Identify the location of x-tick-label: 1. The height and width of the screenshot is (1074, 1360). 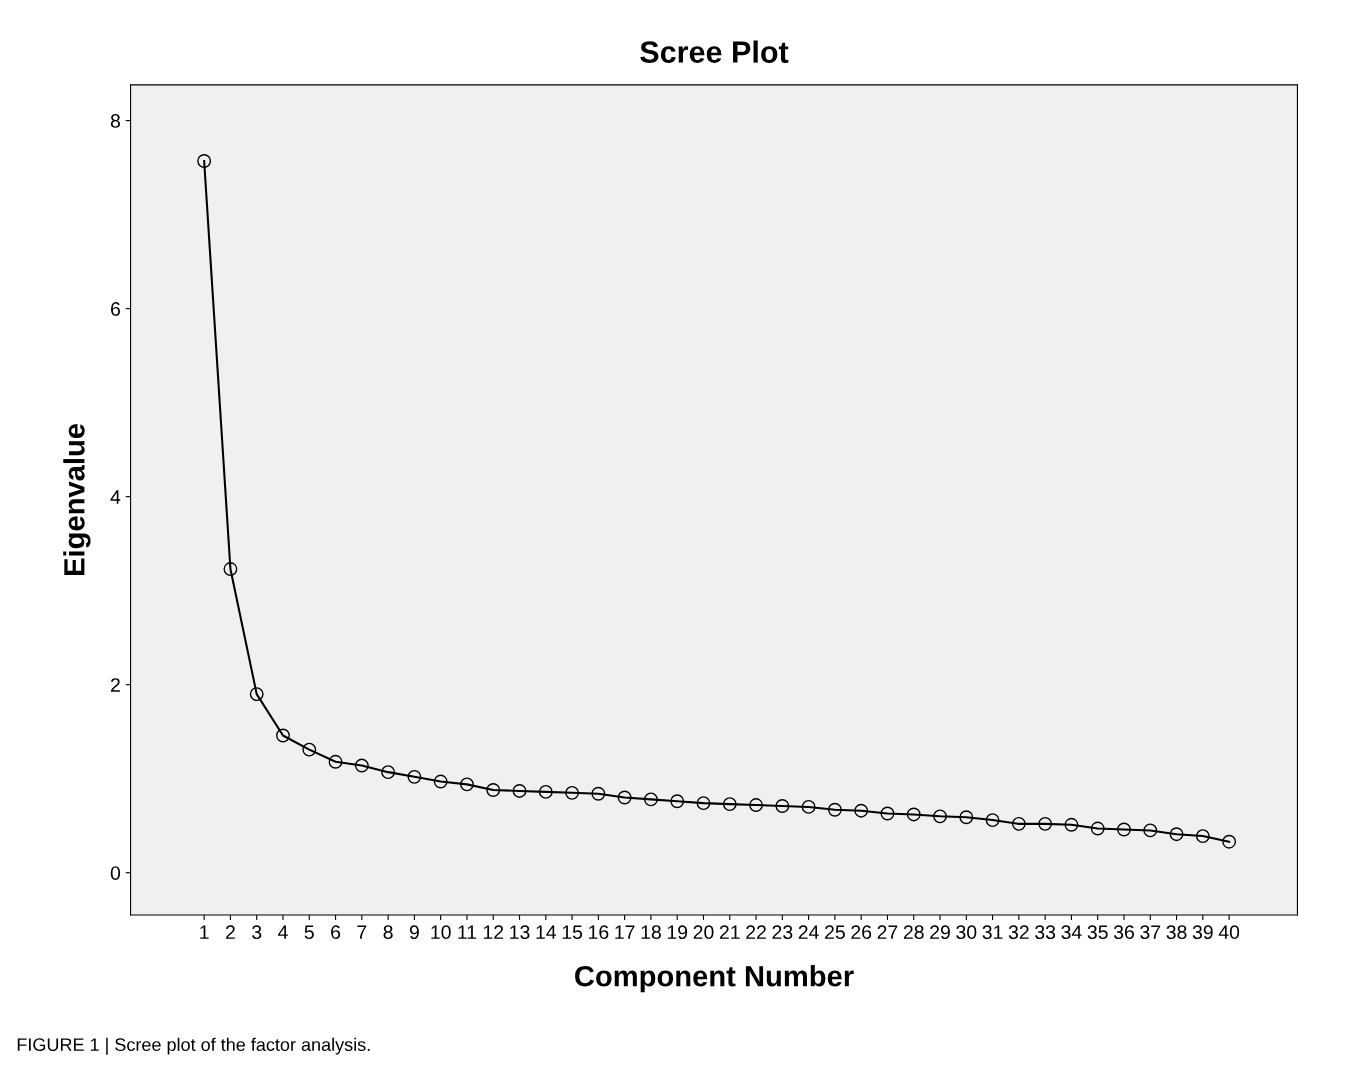
(204, 932).